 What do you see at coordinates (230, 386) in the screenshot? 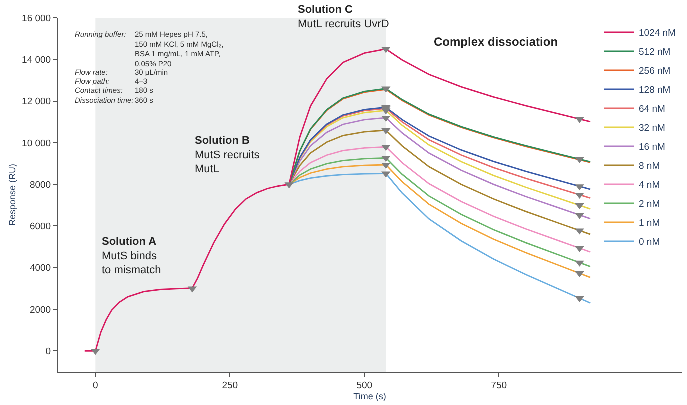
I see `x-tick-label: 250` at bounding box center [230, 386].